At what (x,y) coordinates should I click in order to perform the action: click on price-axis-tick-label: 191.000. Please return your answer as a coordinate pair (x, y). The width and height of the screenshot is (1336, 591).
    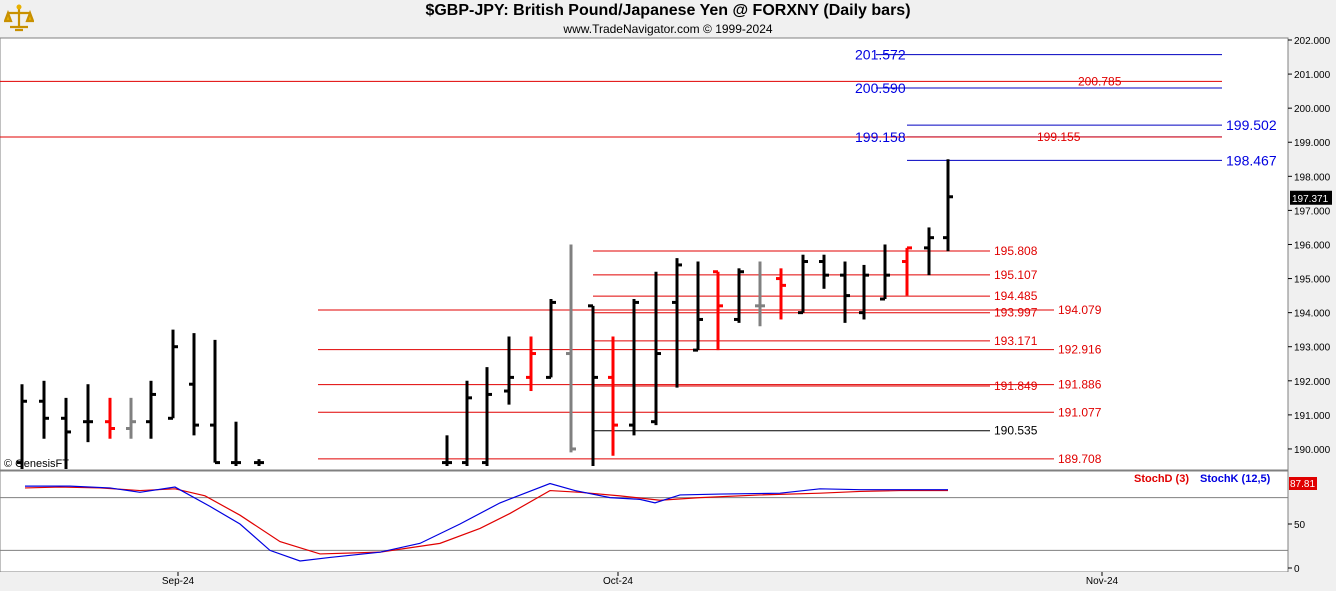
    Looking at the image, I should click on (1312, 416).